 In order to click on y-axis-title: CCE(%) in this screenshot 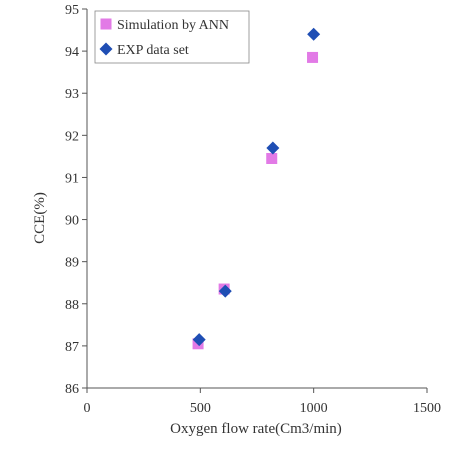, I will do `click(40, 218)`.